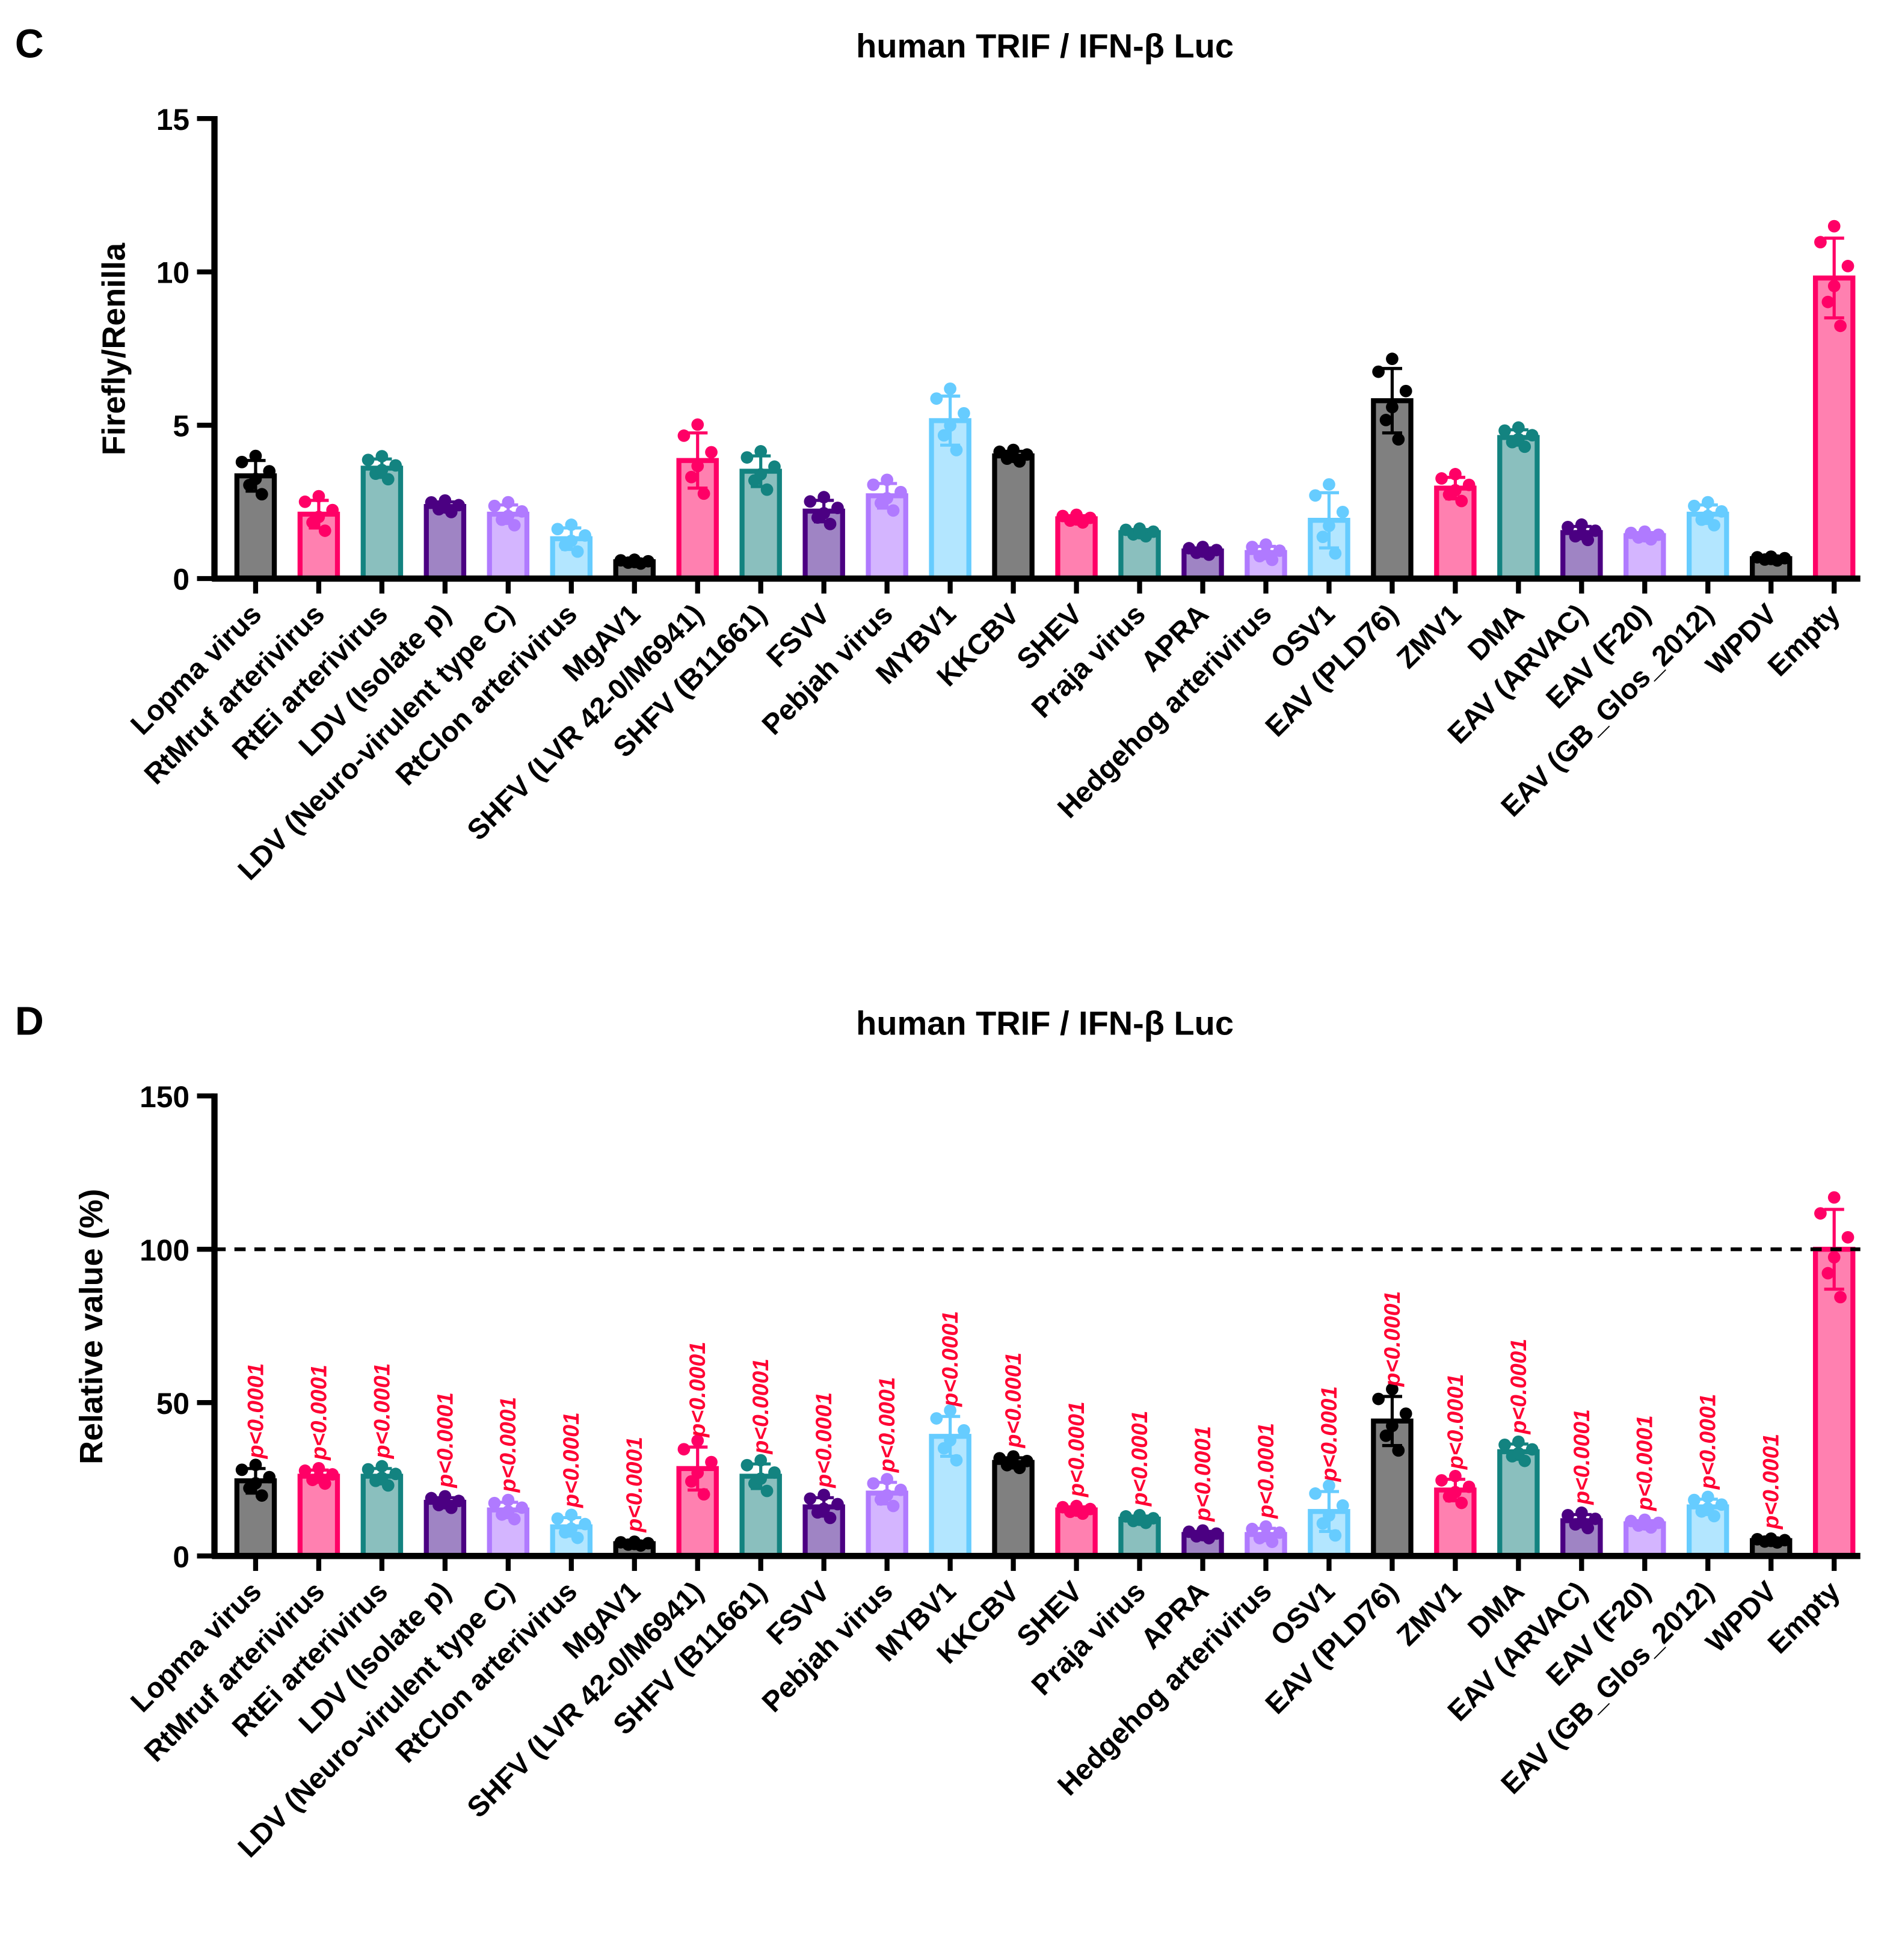  What do you see at coordinates (1771, 1482) in the screenshot?
I see `panel-d-p-value-24: p<0.0001` at bounding box center [1771, 1482].